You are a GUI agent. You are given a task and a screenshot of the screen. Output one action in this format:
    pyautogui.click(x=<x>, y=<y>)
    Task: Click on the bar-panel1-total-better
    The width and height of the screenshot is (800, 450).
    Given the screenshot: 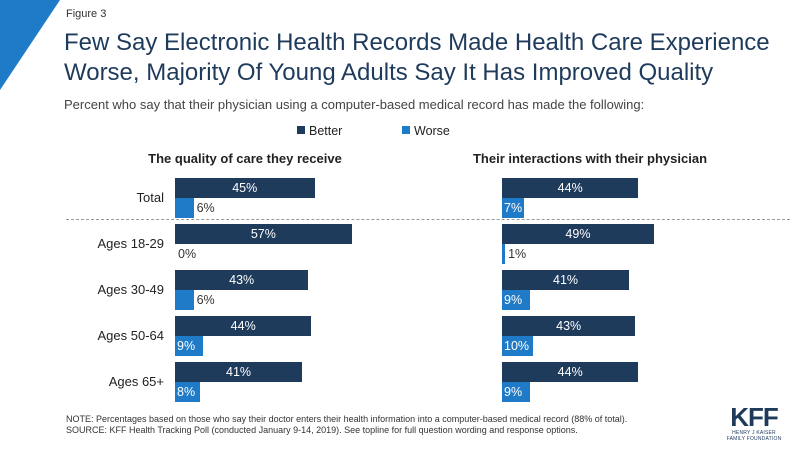 What is the action you would take?
    pyautogui.click(x=245, y=188)
    